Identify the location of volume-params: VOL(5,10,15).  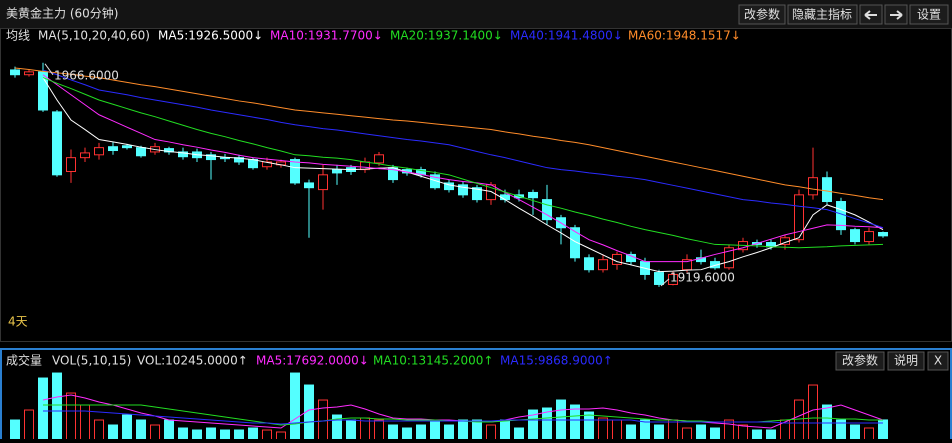
(91, 361).